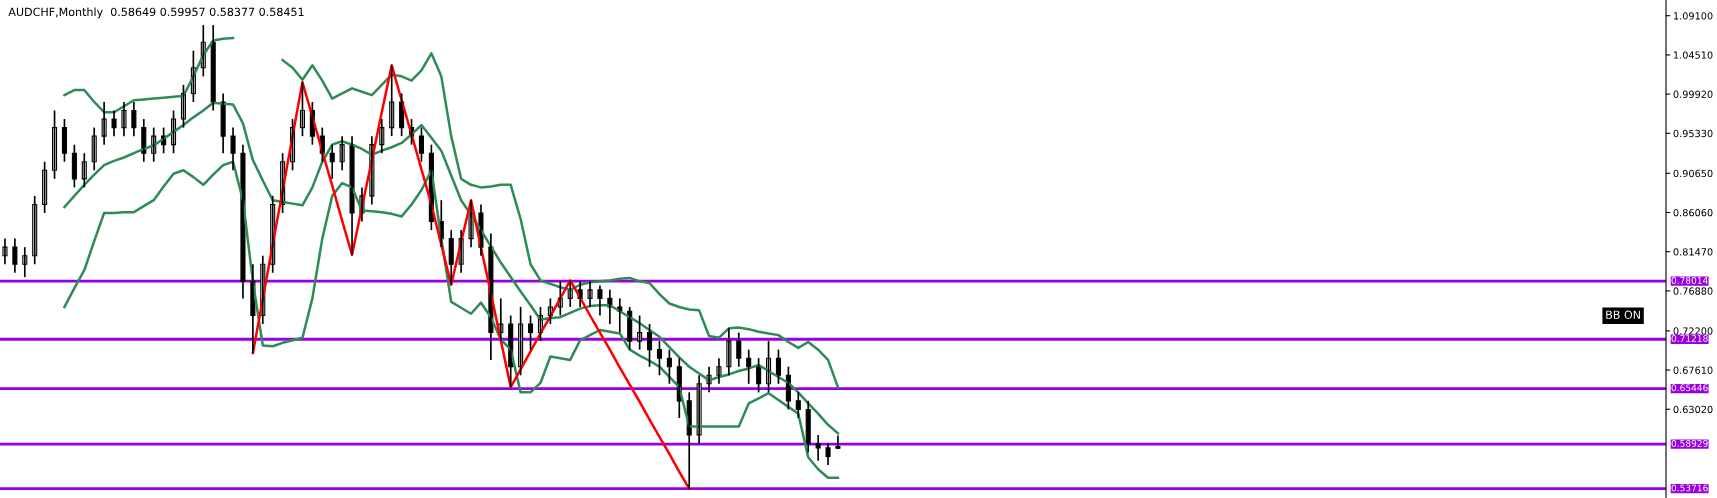  Describe the element at coordinates (1689, 488) in the screenshot. I see `ref-line-label: 0.53716` at that location.